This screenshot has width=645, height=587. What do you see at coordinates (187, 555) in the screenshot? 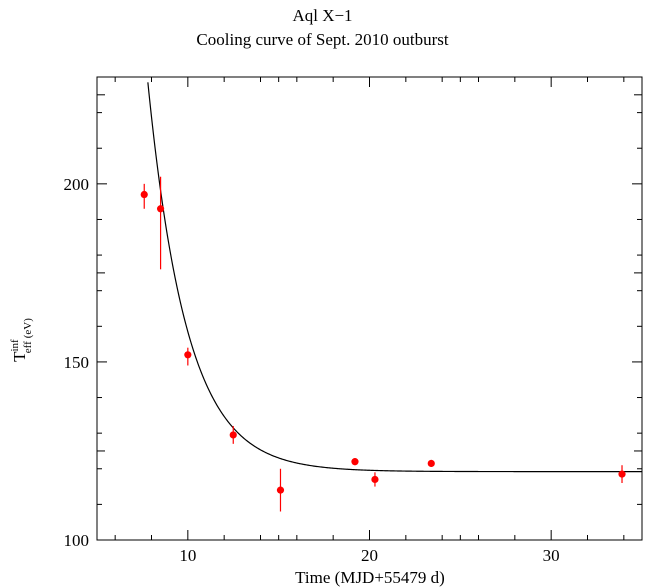
I see `x-tick-label: 10` at bounding box center [187, 555].